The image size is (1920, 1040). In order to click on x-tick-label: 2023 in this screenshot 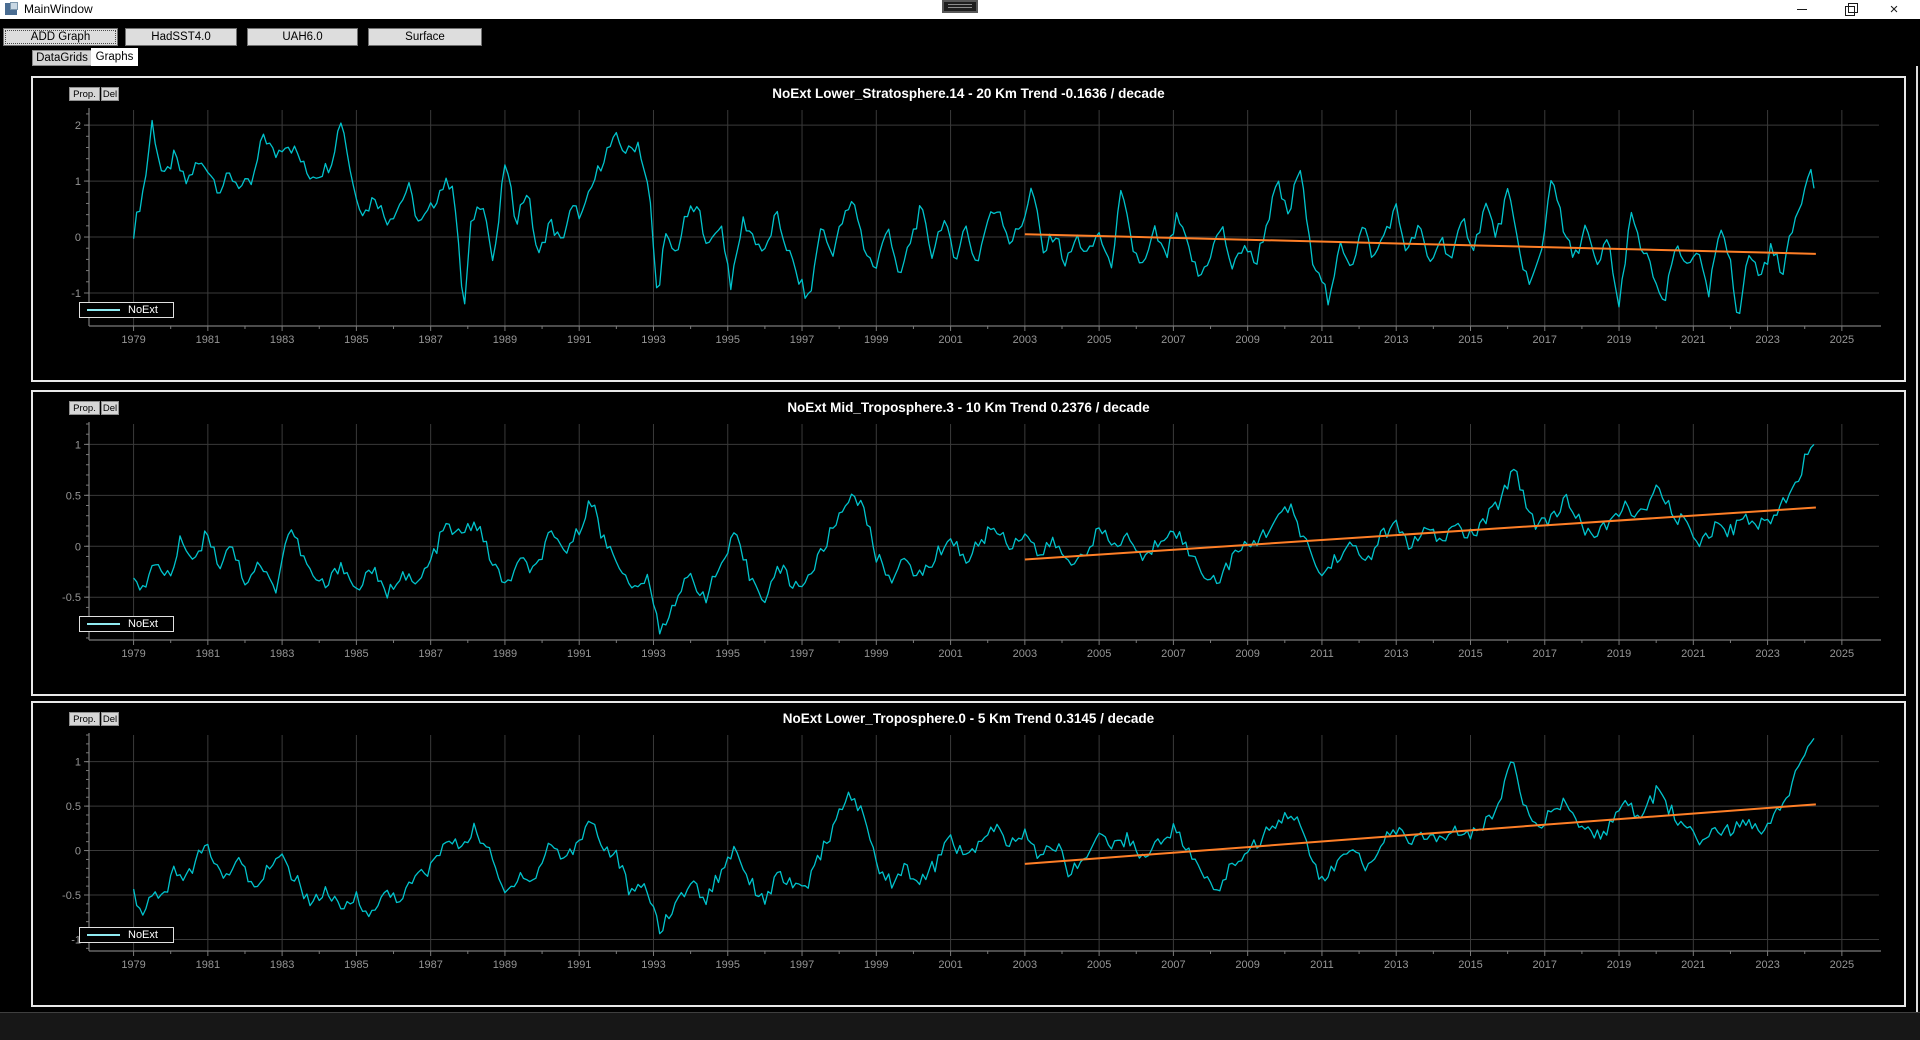, I will do `click(1767, 340)`.